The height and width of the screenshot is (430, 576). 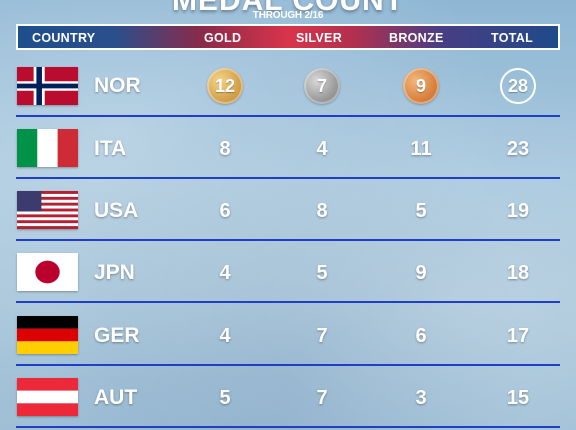 I want to click on table-row: ITA 8 4 11 23, so click(x=288, y=148).